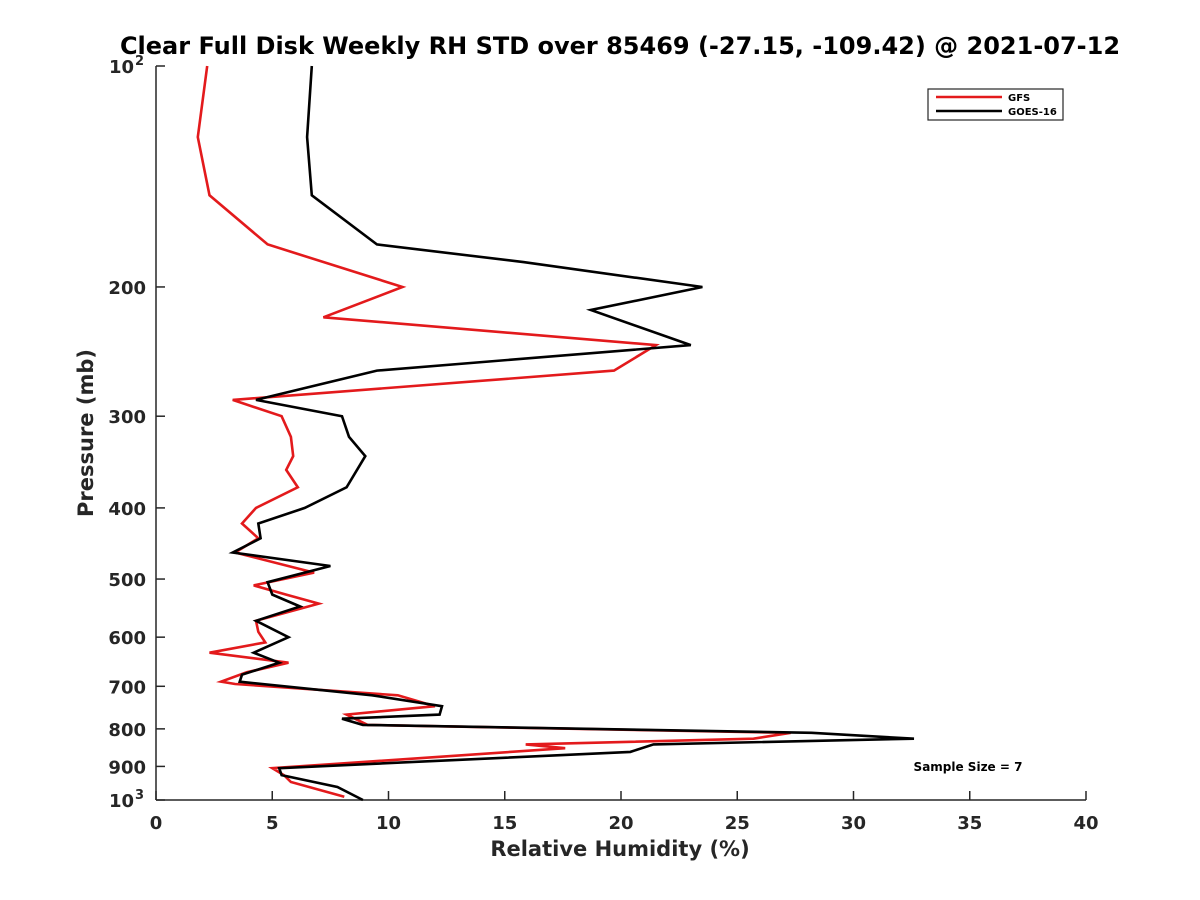  I want to click on y-tick-label: 800, so click(127, 730).